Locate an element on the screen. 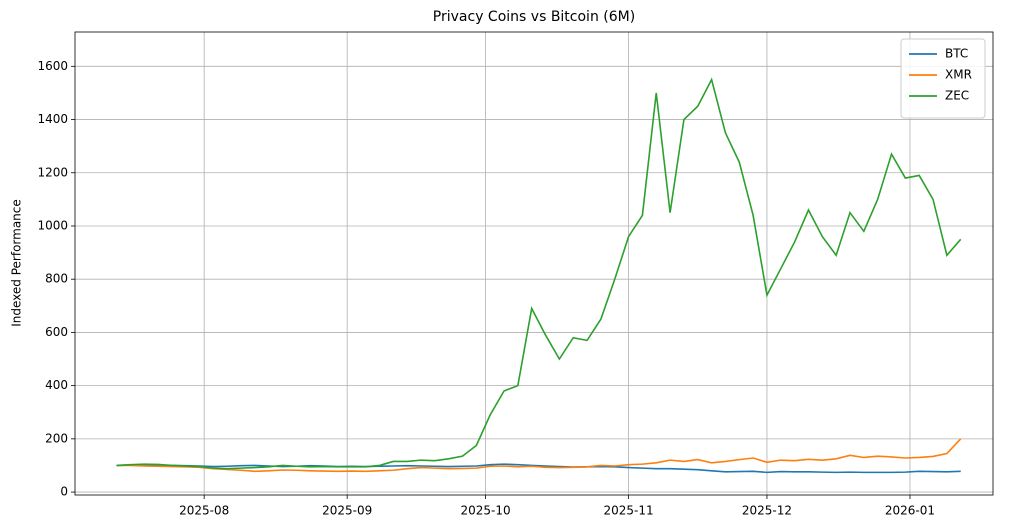 The image size is (1014, 528). legend: BTC XMR ZEC is located at coordinates (943, 78).